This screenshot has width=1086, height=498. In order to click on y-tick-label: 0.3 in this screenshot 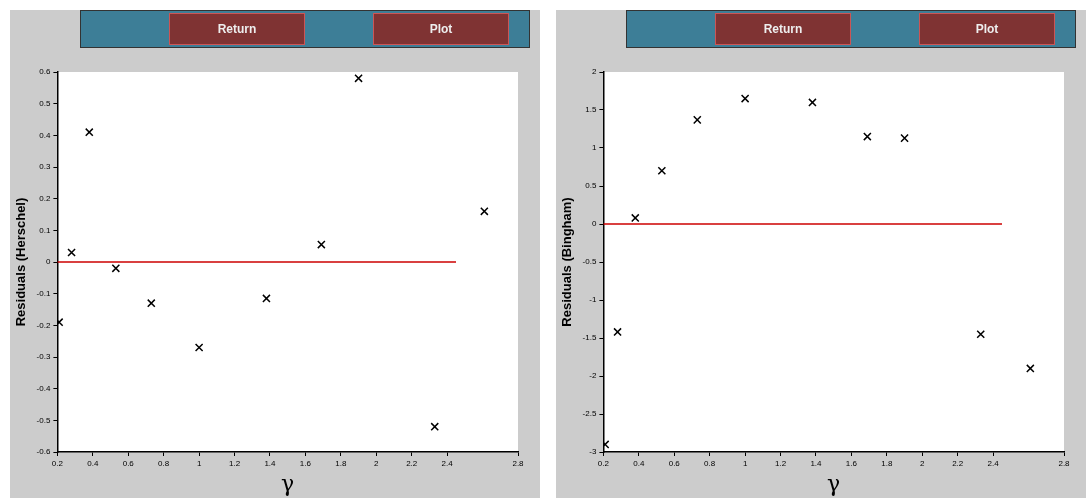, I will do `click(45, 167)`.